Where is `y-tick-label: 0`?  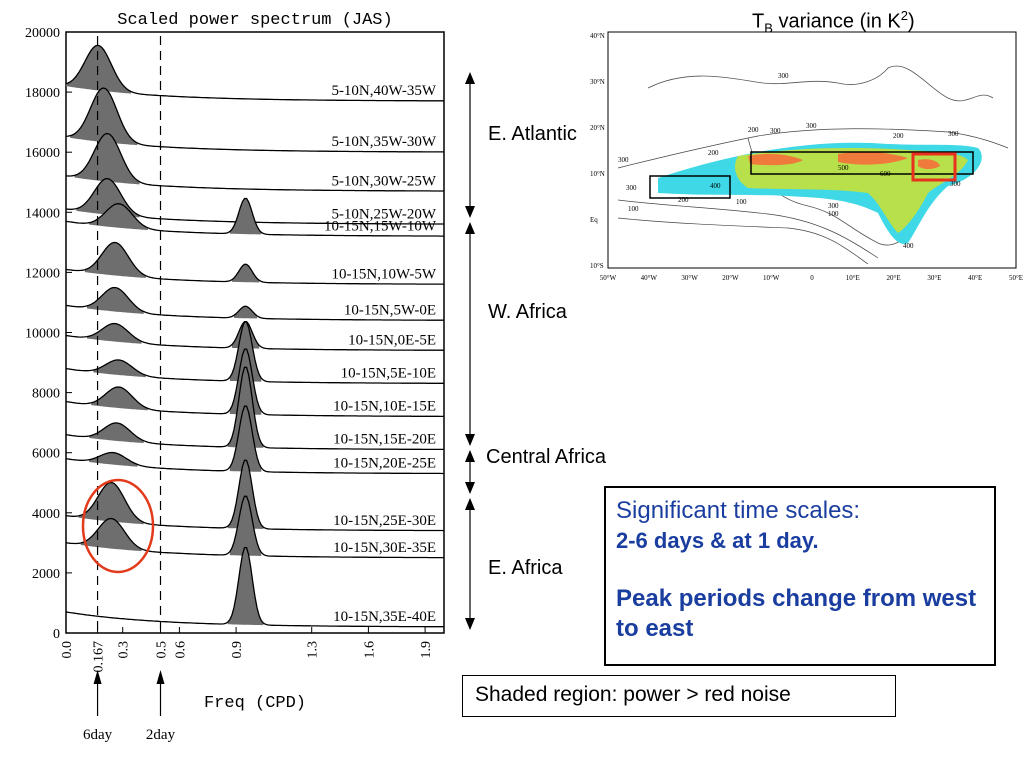
y-tick-label: 0 is located at coordinates (56, 634).